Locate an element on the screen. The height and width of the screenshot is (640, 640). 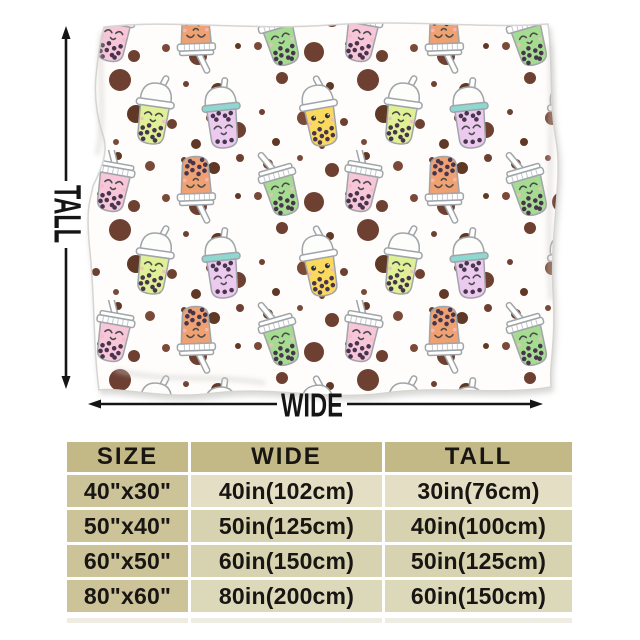
wide-cell: 40in(102cm) is located at coordinates (286, 491).